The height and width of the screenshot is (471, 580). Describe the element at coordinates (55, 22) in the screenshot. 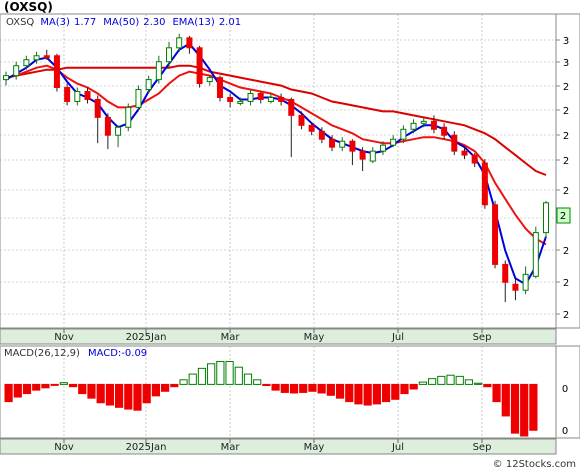

I see `legend-ma-short: MA(3)` at that location.